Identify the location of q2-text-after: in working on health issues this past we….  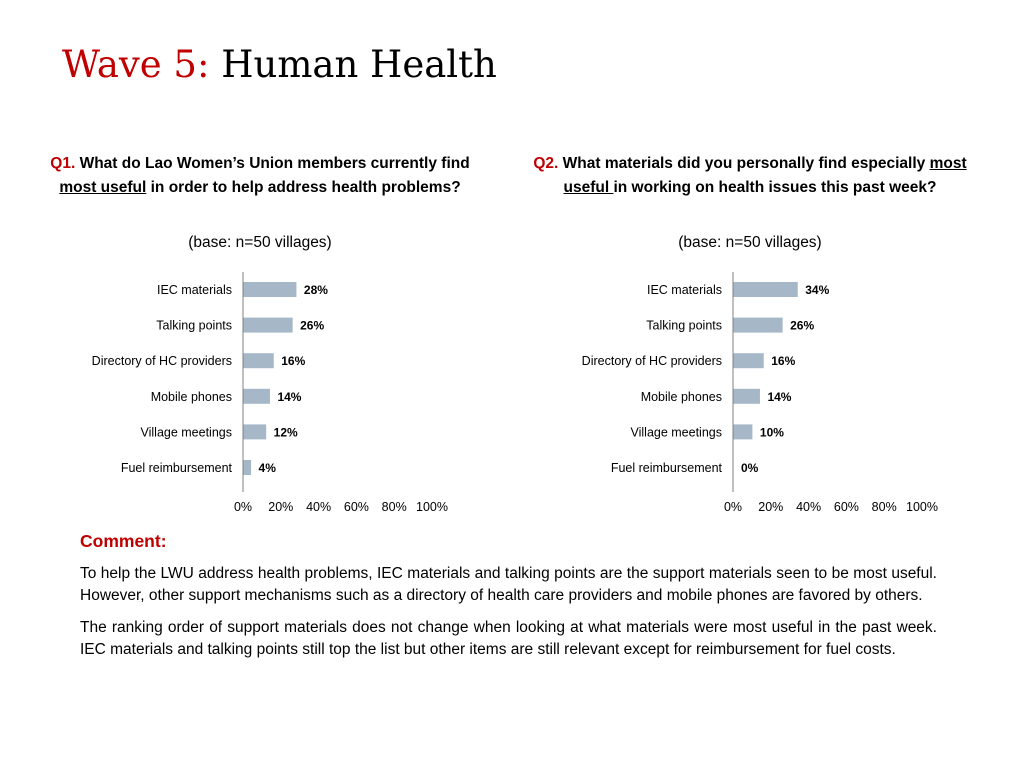
(775, 187).